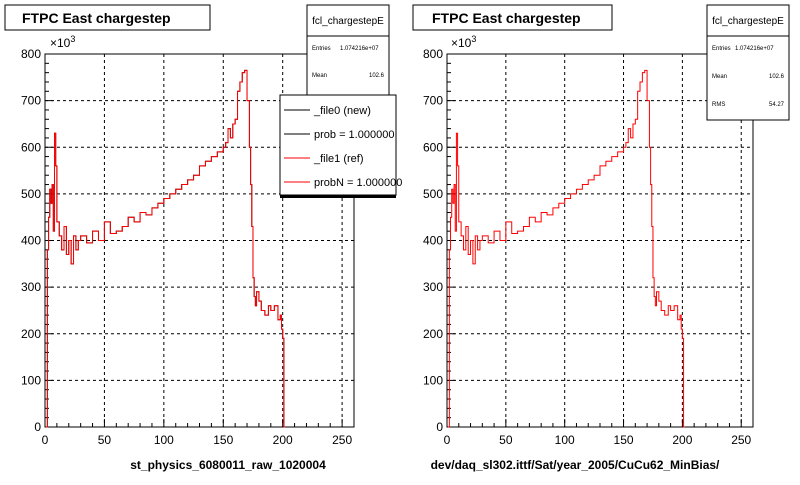 Image resolution: width=800 pixels, height=485 pixels. What do you see at coordinates (718, 105) in the screenshot?
I see `stats-rms-label: RMS` at bounding box center [718, 105].